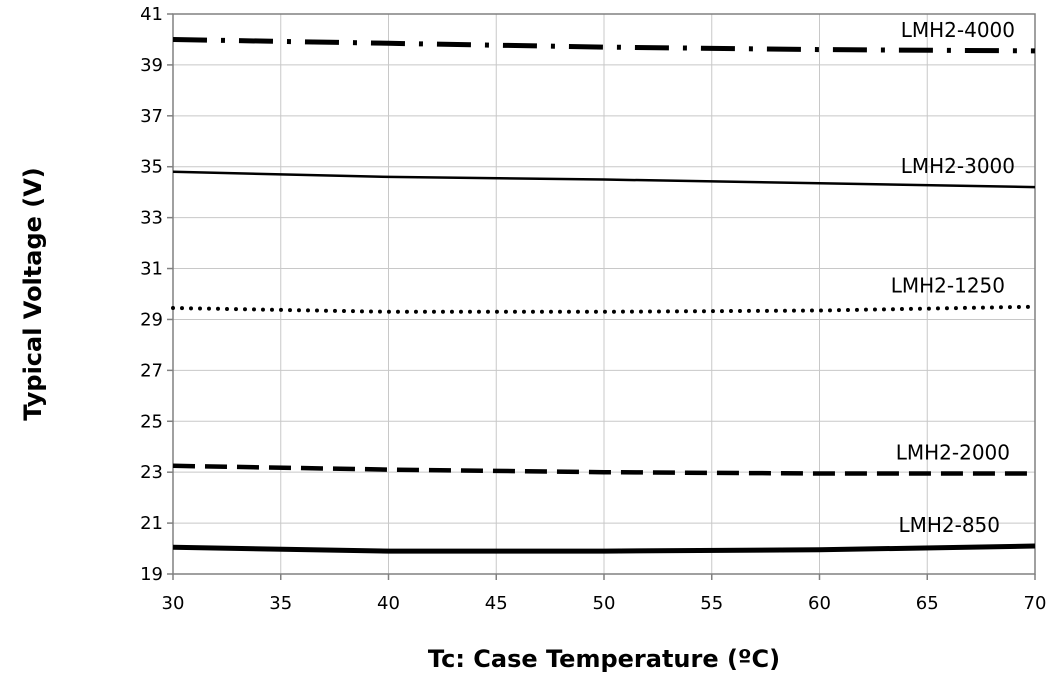 Image resolution: width=1049 pixels, height=681 pixels. What do you see at coordinates (711, 603) in the screenshot?
I see `x-tick-label: 55` at bounding box center [711, 603].